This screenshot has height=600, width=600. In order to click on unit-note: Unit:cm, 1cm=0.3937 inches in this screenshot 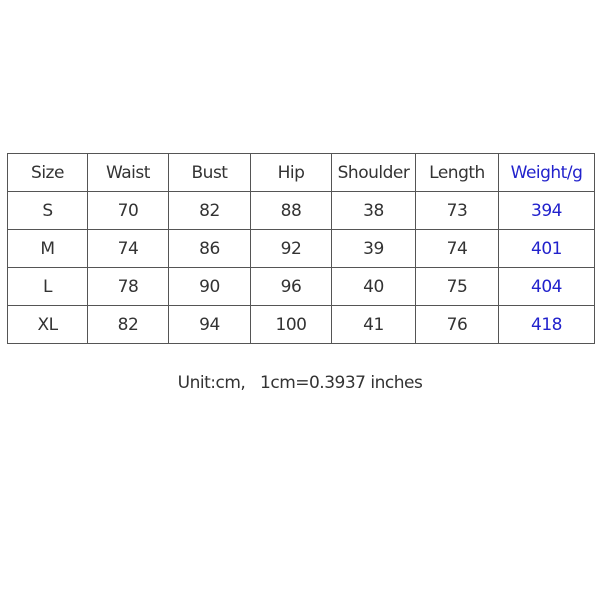, I will do `click(300, 383)`.